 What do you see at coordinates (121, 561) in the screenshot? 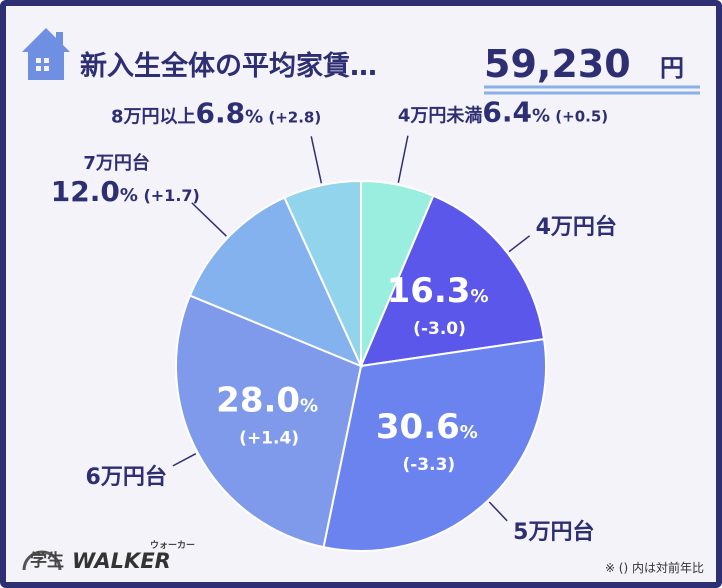
I see `logo-name: WALKER` at bounding box center [121, 561].